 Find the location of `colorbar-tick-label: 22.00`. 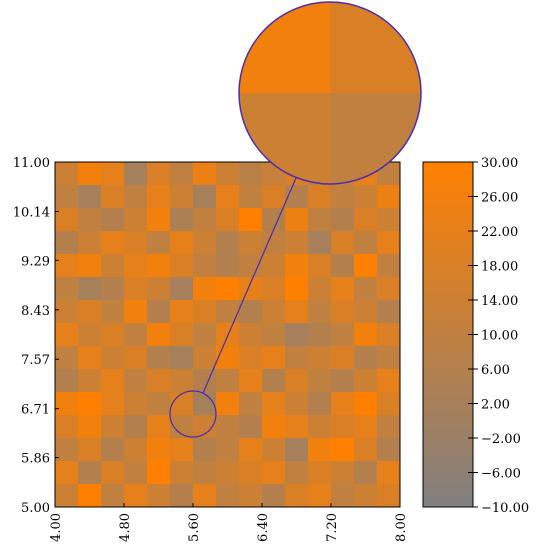

colorbar-tick-label: 22.00 is located at coordinates (499, 232).